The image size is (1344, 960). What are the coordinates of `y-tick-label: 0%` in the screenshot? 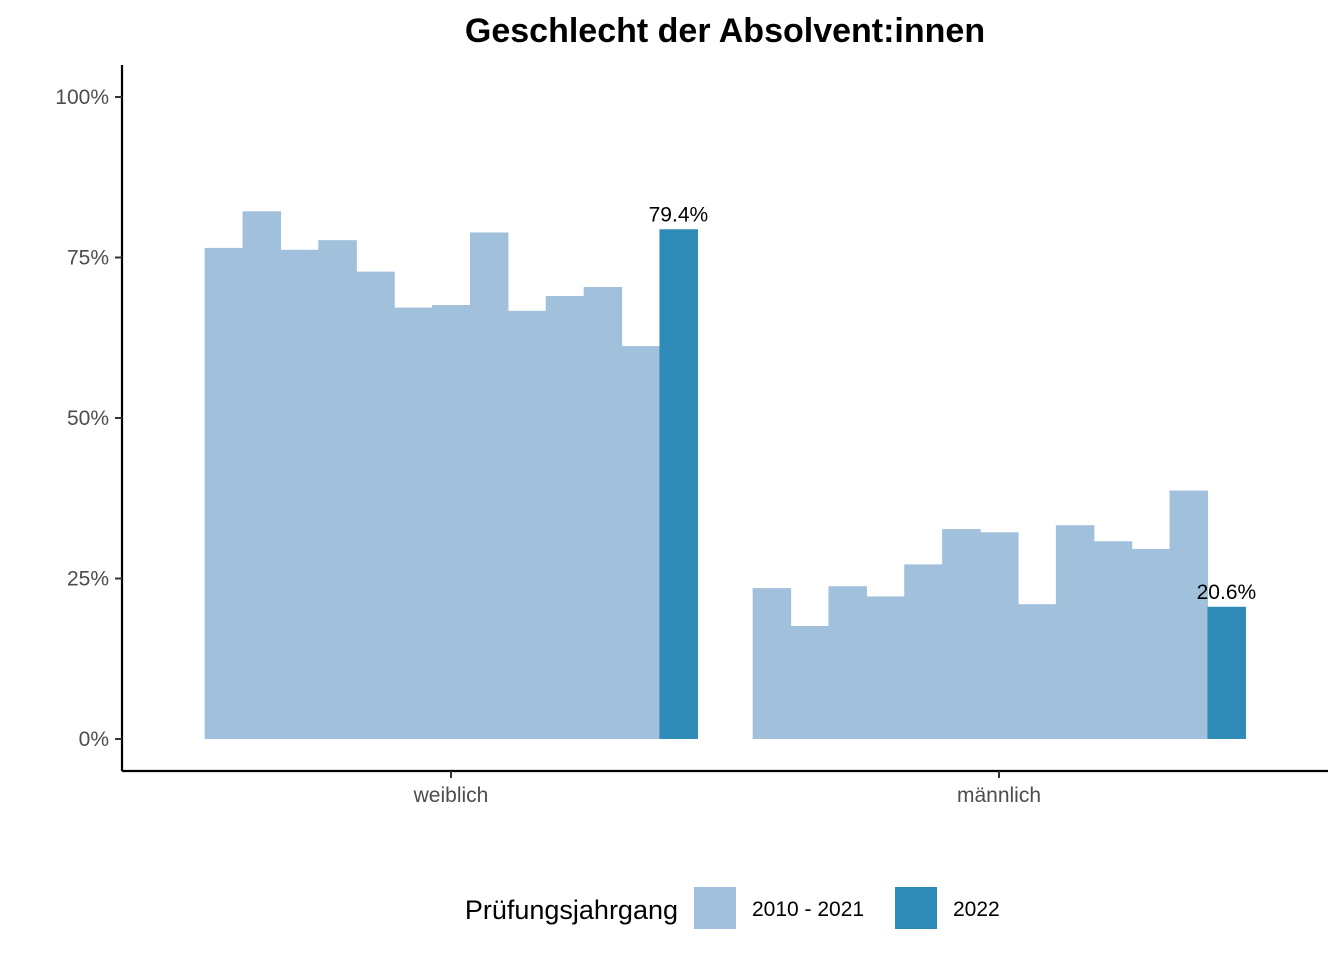 It's located at (94, 739).